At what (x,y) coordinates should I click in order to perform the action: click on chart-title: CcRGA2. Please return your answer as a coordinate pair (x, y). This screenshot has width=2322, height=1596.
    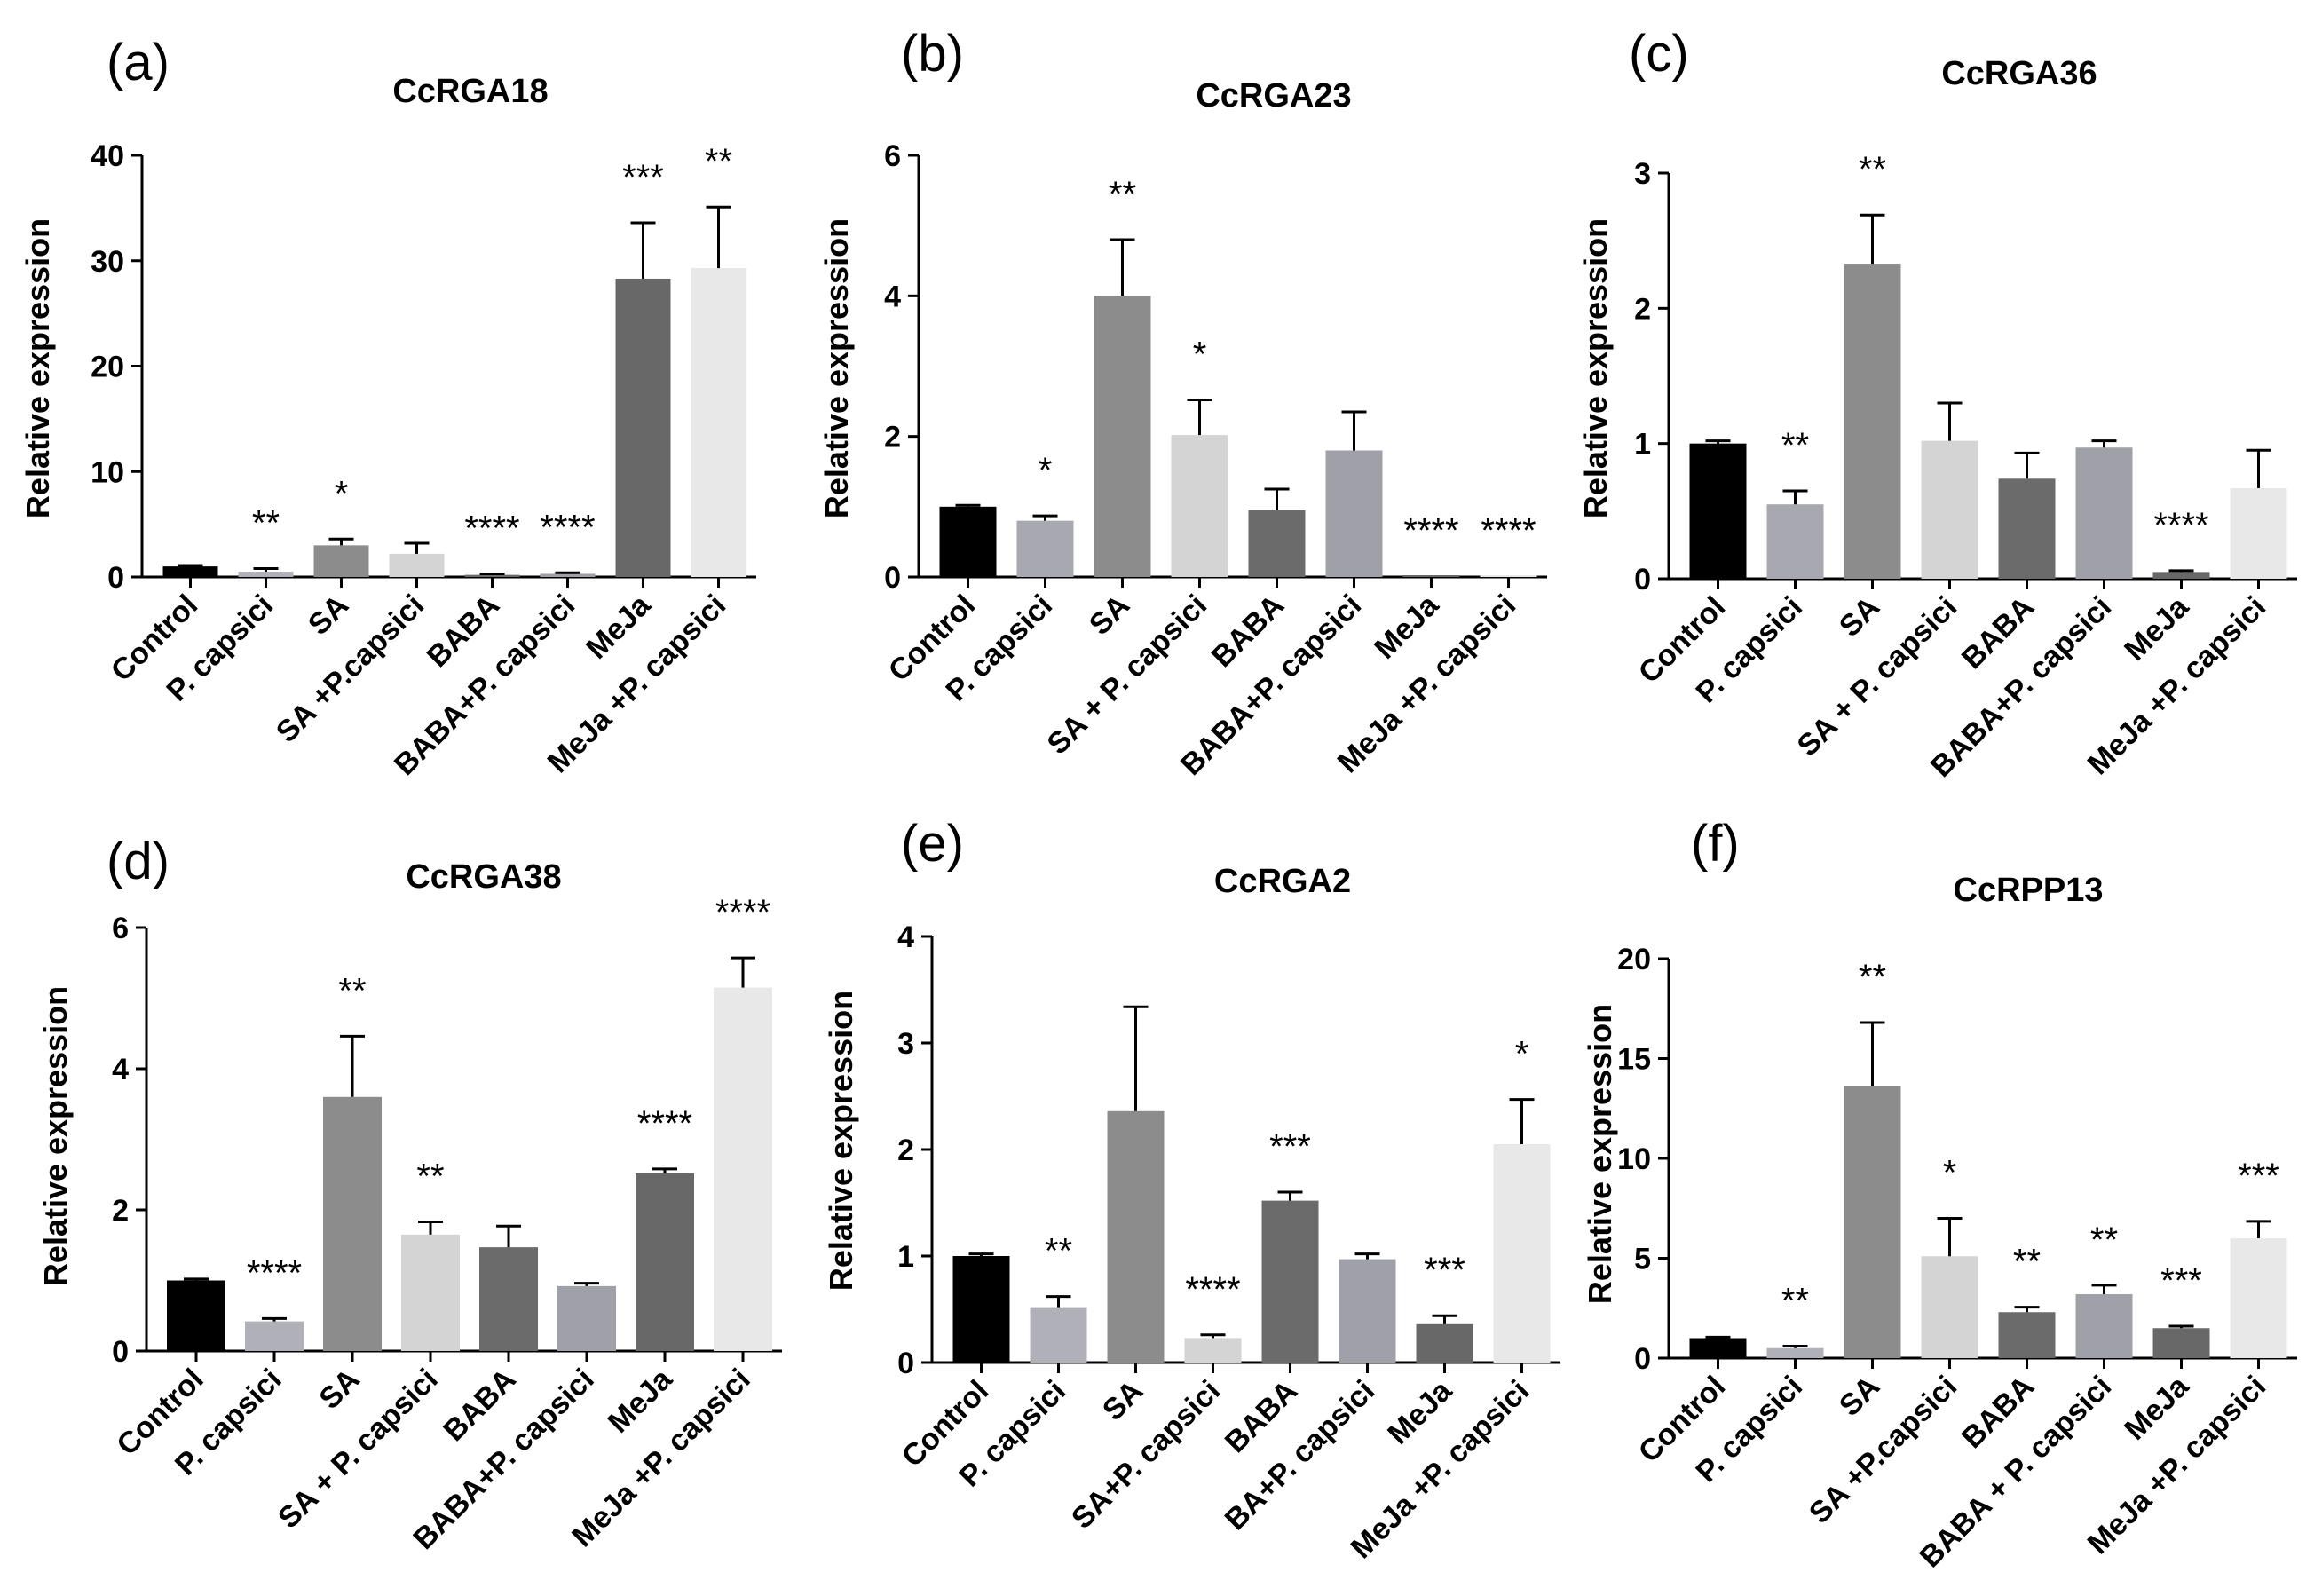
    Looking at the image, I should click on (1282, 881).